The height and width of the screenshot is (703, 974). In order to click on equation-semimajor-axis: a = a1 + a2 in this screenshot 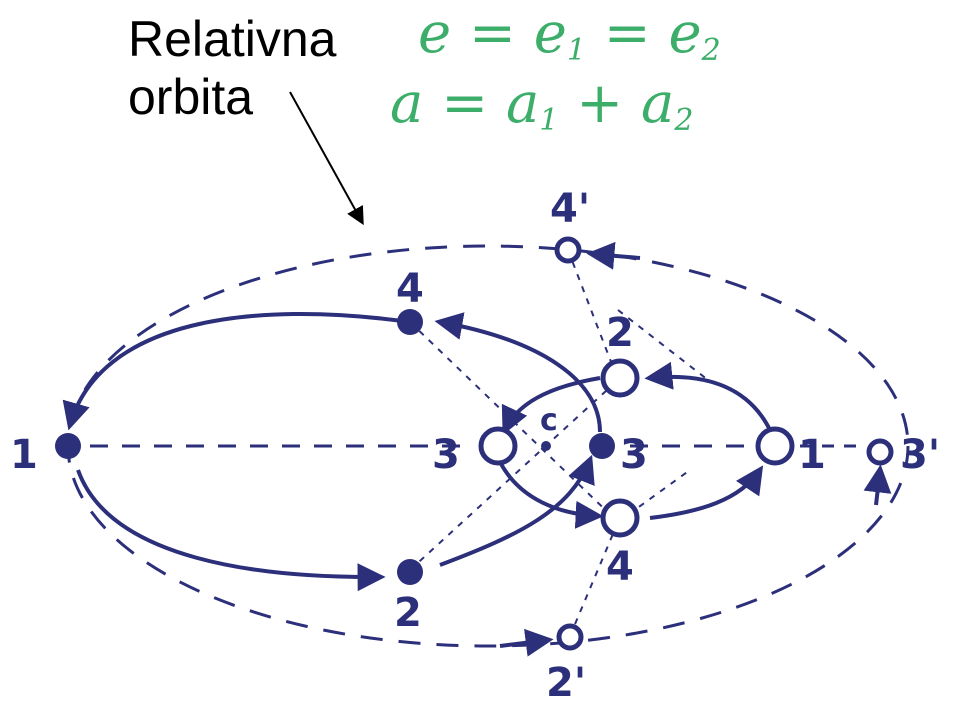, I will do `click(541, 106)`.